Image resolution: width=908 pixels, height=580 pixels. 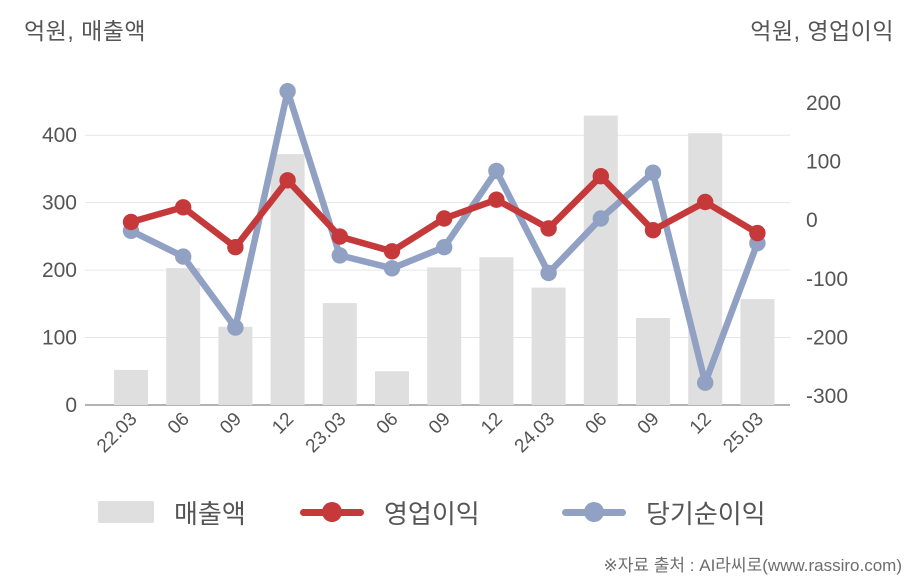 What do you see at coordinates (827, 279) in the screenshot?
I see `right-tick-label: -100` at bounding box center [827, 279].